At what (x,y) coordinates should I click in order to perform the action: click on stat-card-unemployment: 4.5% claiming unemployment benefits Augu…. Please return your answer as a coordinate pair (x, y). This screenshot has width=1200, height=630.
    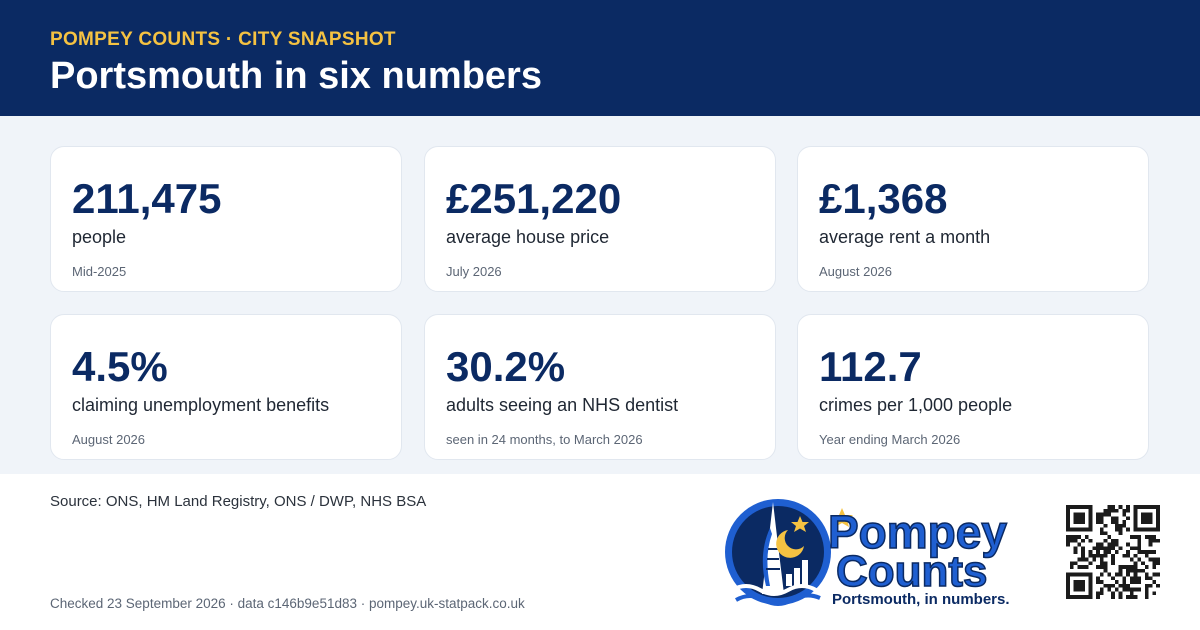
    Looking at the image, I should click on (226, 387).